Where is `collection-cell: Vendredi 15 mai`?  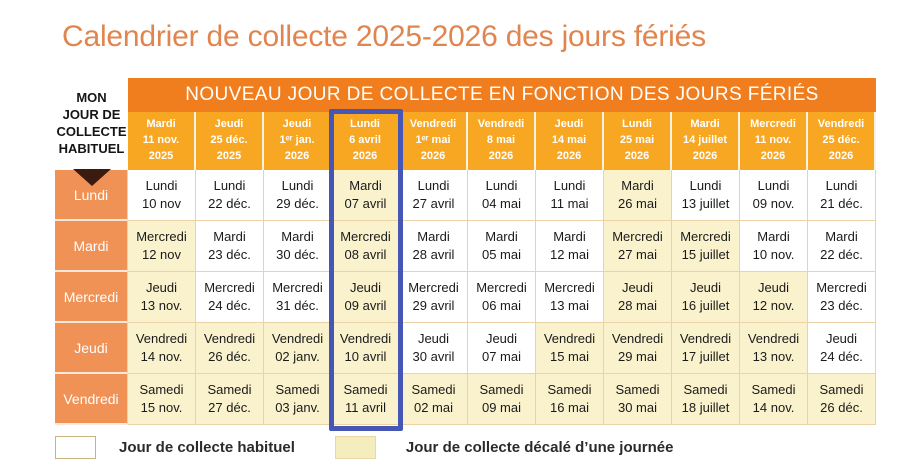
collection-cell: Vendredi 15 mai is located at coordinates (570, 348).